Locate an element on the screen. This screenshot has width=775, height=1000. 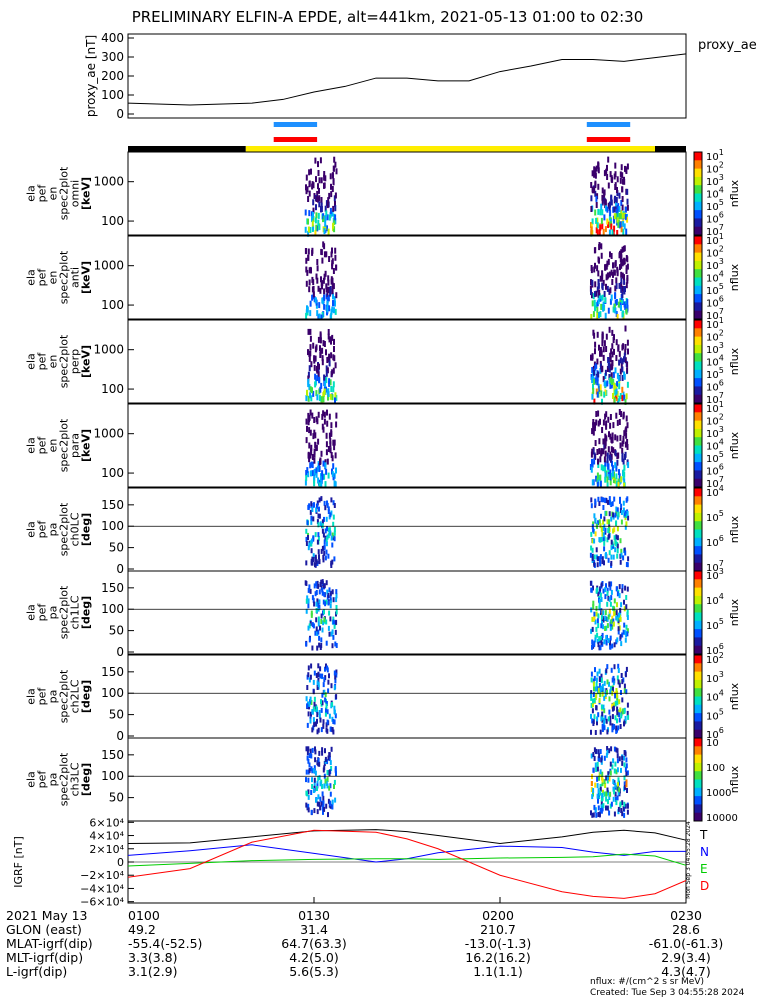
colorbar-label: nflux is located at coordinates (734, 696).